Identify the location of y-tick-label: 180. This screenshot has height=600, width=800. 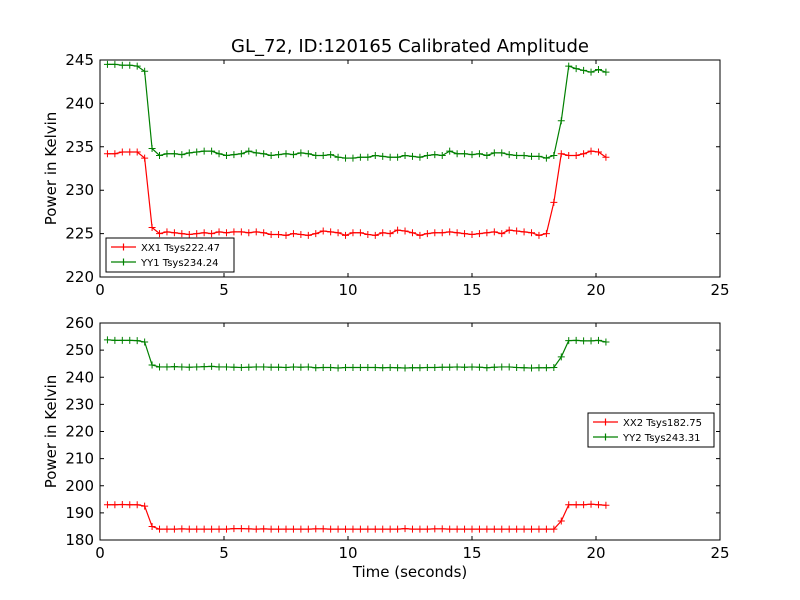
(79, 540).